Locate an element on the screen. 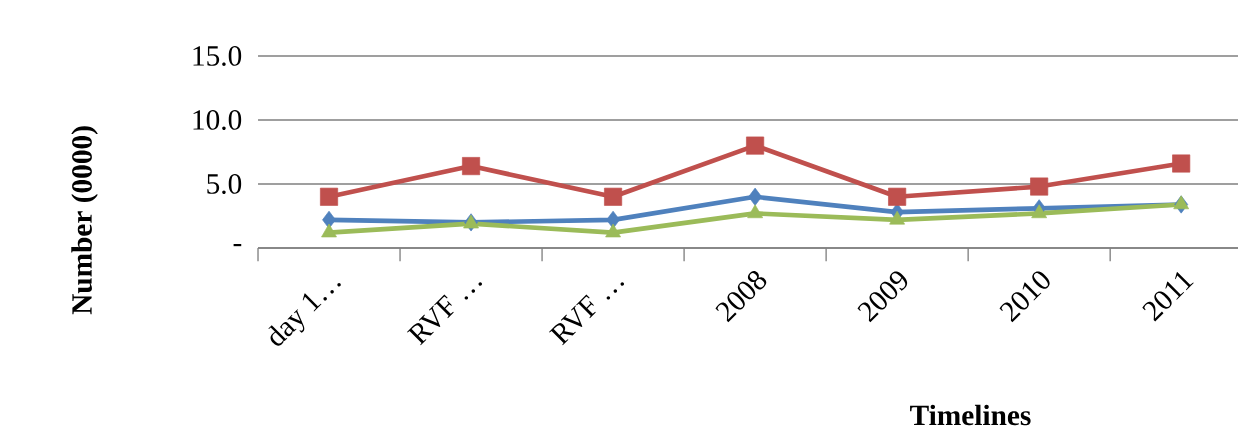  y-tick-label: 15.0 is located at coordinates (217, 56).